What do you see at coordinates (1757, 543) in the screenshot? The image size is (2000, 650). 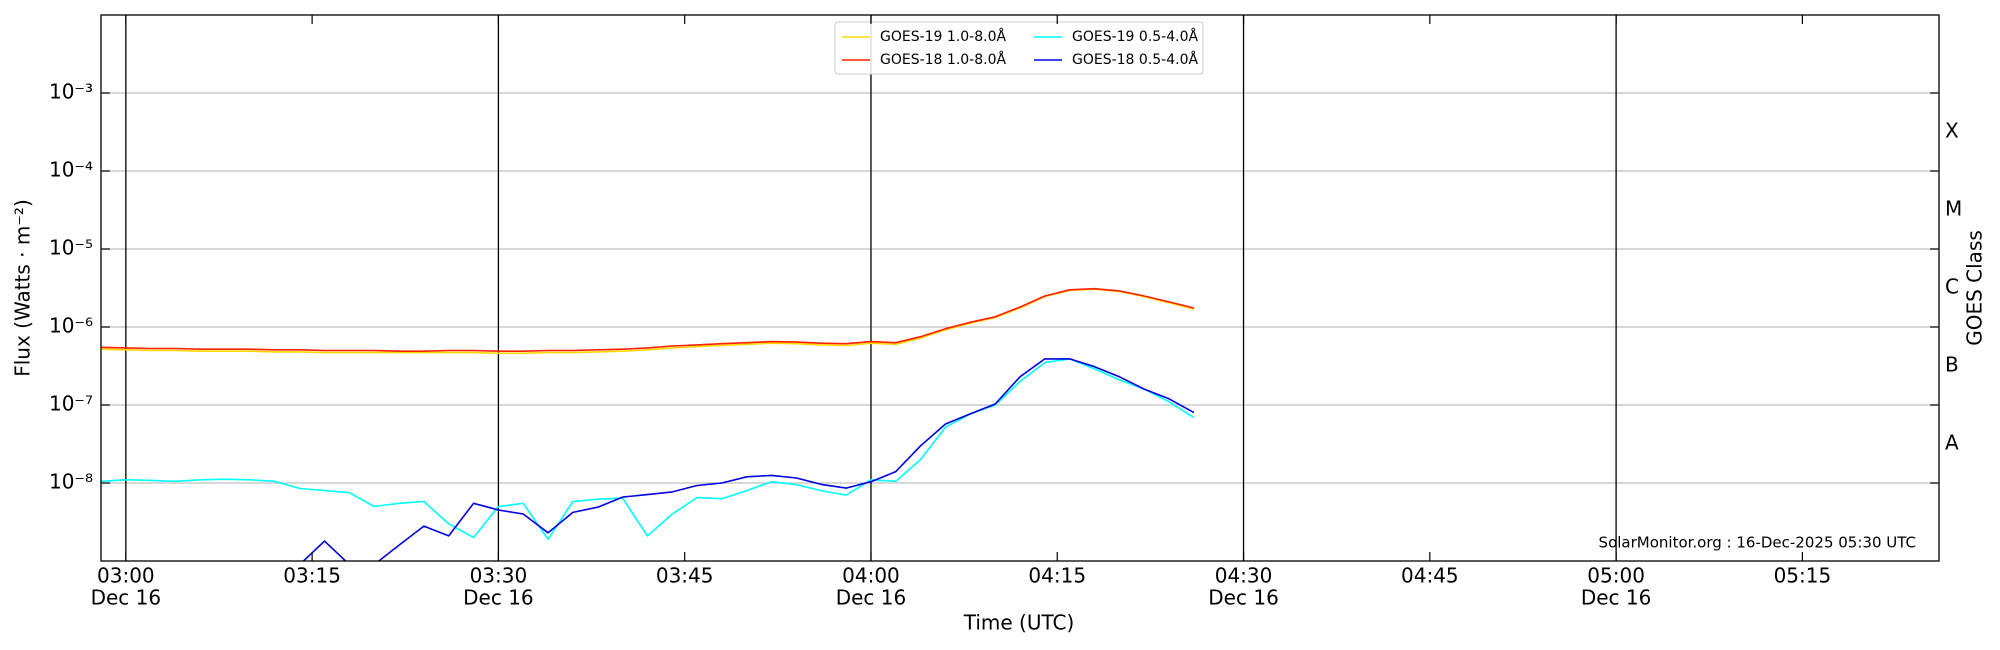 I see `annotation: SolarMonitor.org : 16-Dec-2025 05:30 UTC` at bounding box center [1757, 543].